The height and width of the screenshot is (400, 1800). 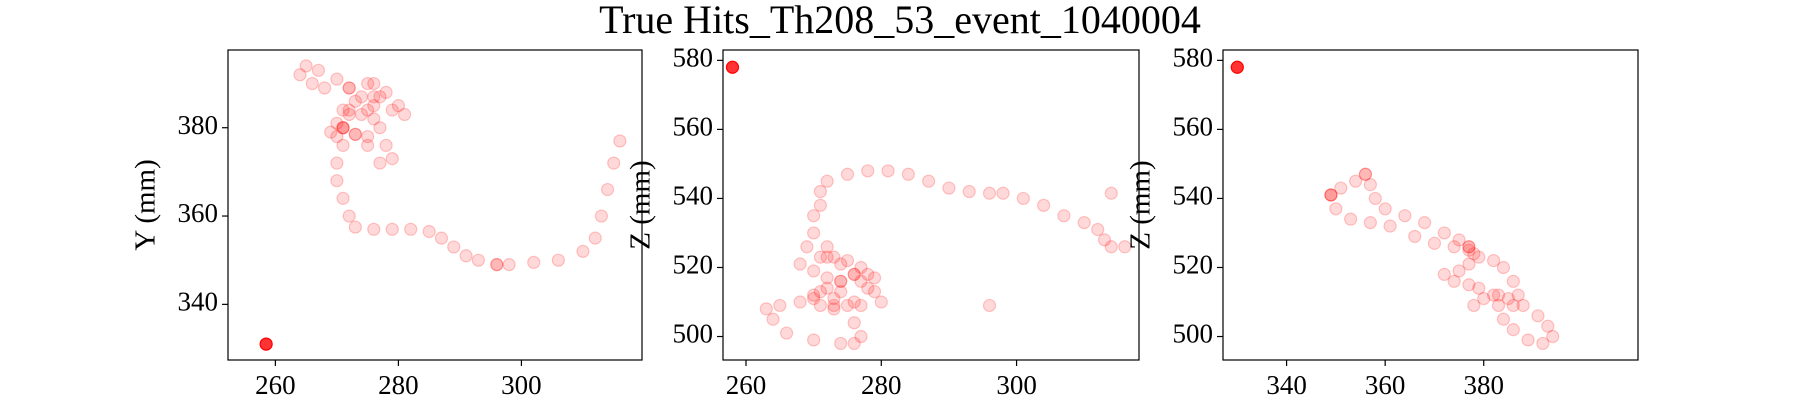 I want to click on x-tick-label: 300, so click(x=1016, y=385).